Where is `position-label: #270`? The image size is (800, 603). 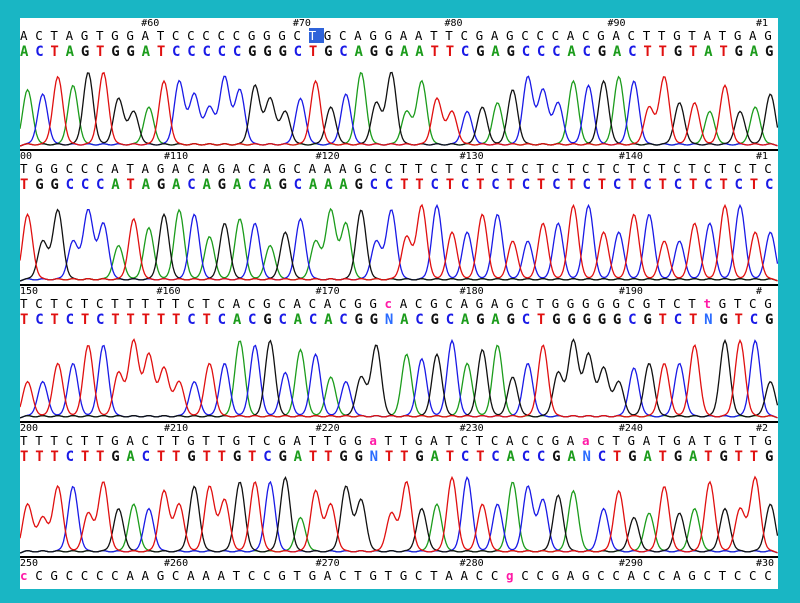 position-label: #270 is located at coordinates (327, 563).